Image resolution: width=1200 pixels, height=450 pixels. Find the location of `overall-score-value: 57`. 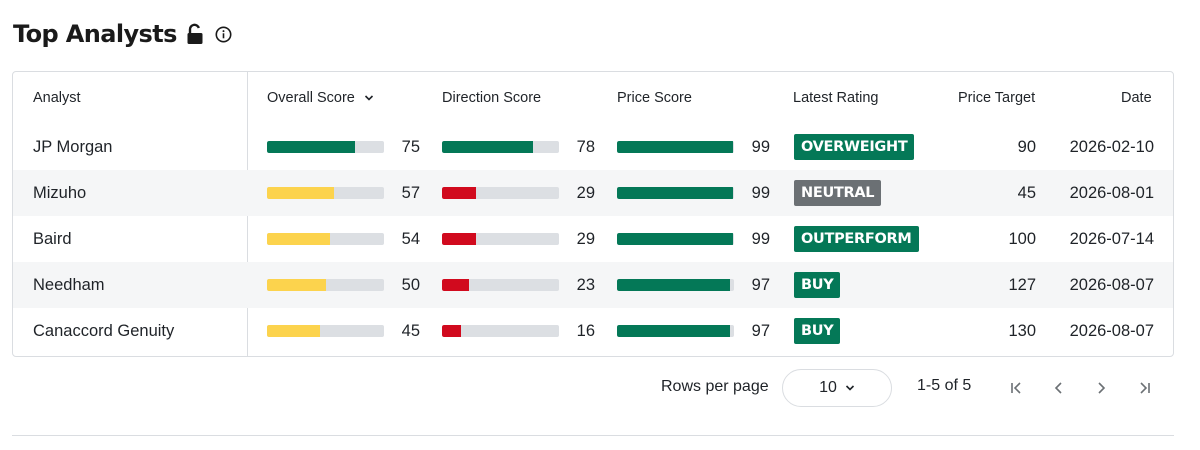

overall-score-value: 57 is located at coordinates (410, 192).